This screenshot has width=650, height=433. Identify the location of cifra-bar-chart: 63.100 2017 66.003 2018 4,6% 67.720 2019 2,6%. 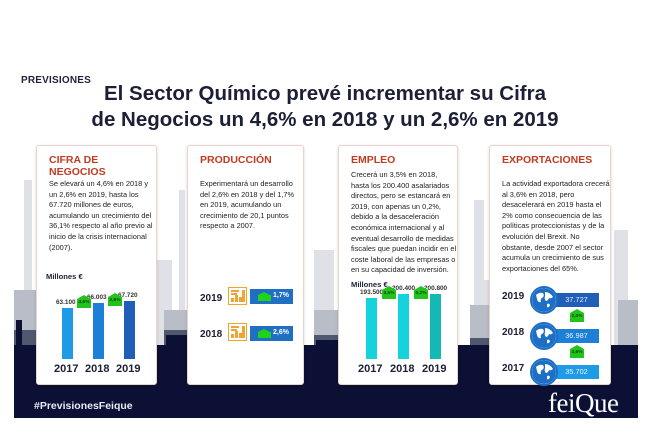
(96, 265).